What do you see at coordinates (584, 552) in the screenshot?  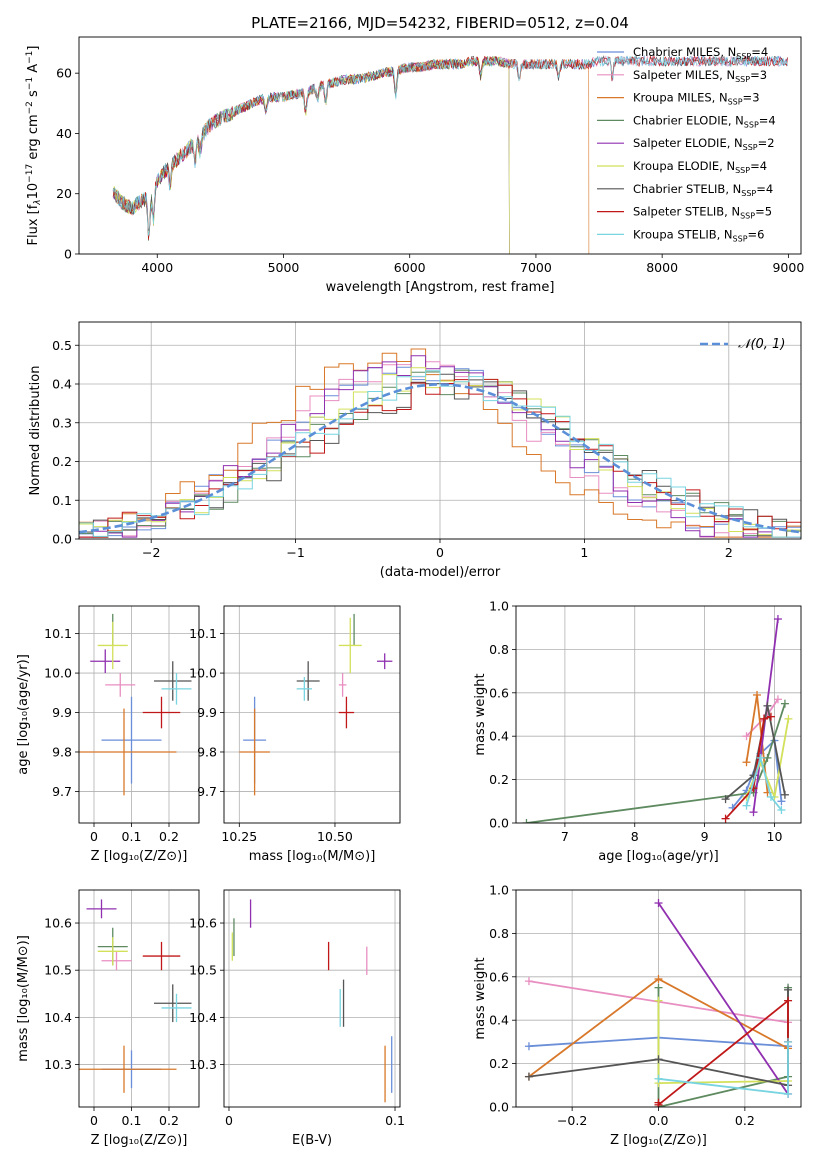 I see `x-tick-label: 1` at bounding box center [584, 552].